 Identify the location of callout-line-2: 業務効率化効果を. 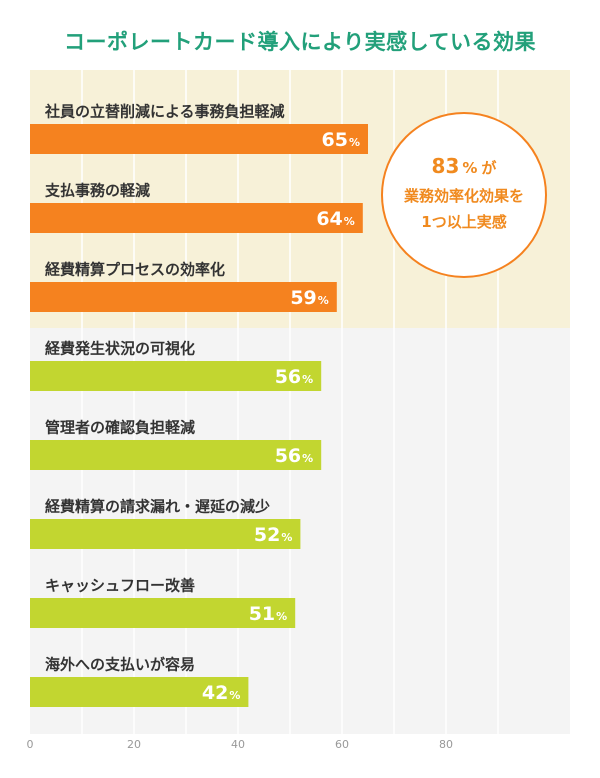
(463, 196).